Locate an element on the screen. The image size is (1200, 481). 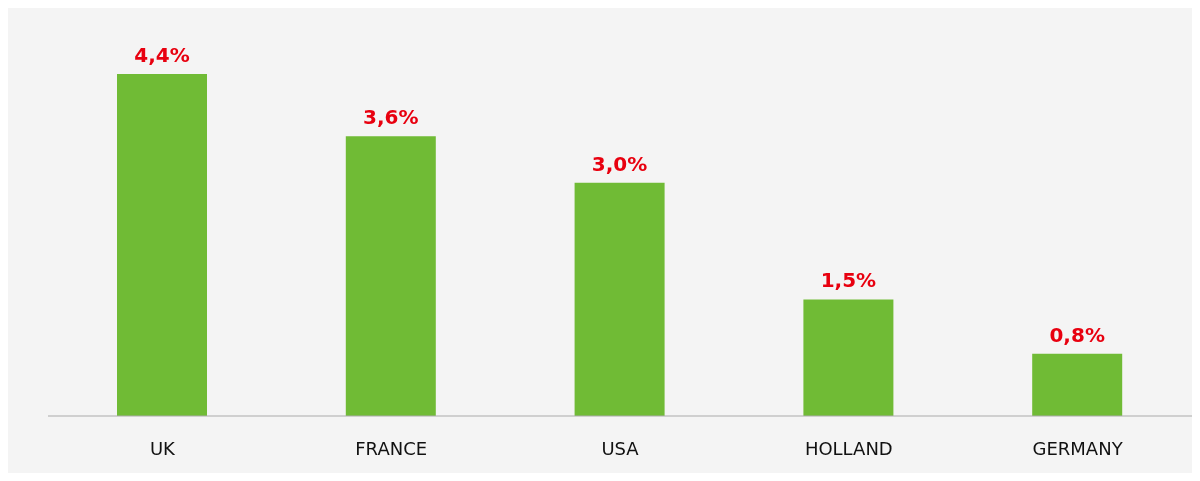
data-label: 0,8% is located at coordinates (1077, 334).